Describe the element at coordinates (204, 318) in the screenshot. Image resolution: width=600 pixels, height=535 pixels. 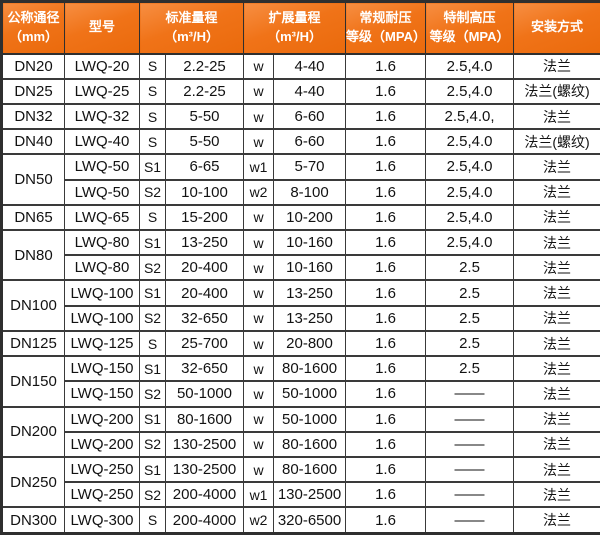
I see `cell-std: 32-650` at that location.